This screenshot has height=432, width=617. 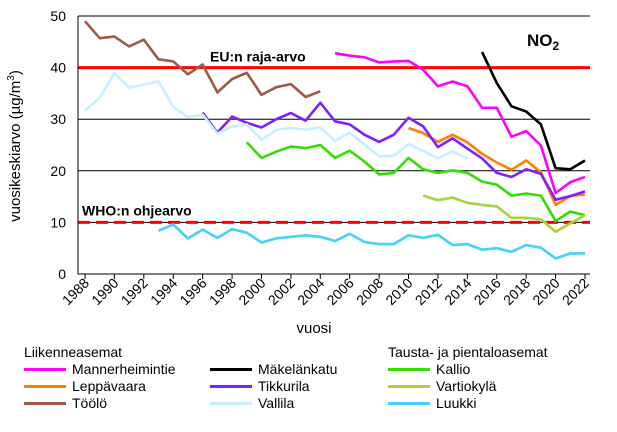 What do you see at coordinates (202, 59) in the screenshot?
I see `series-line-t-l-` at bounding box center [202, 59].